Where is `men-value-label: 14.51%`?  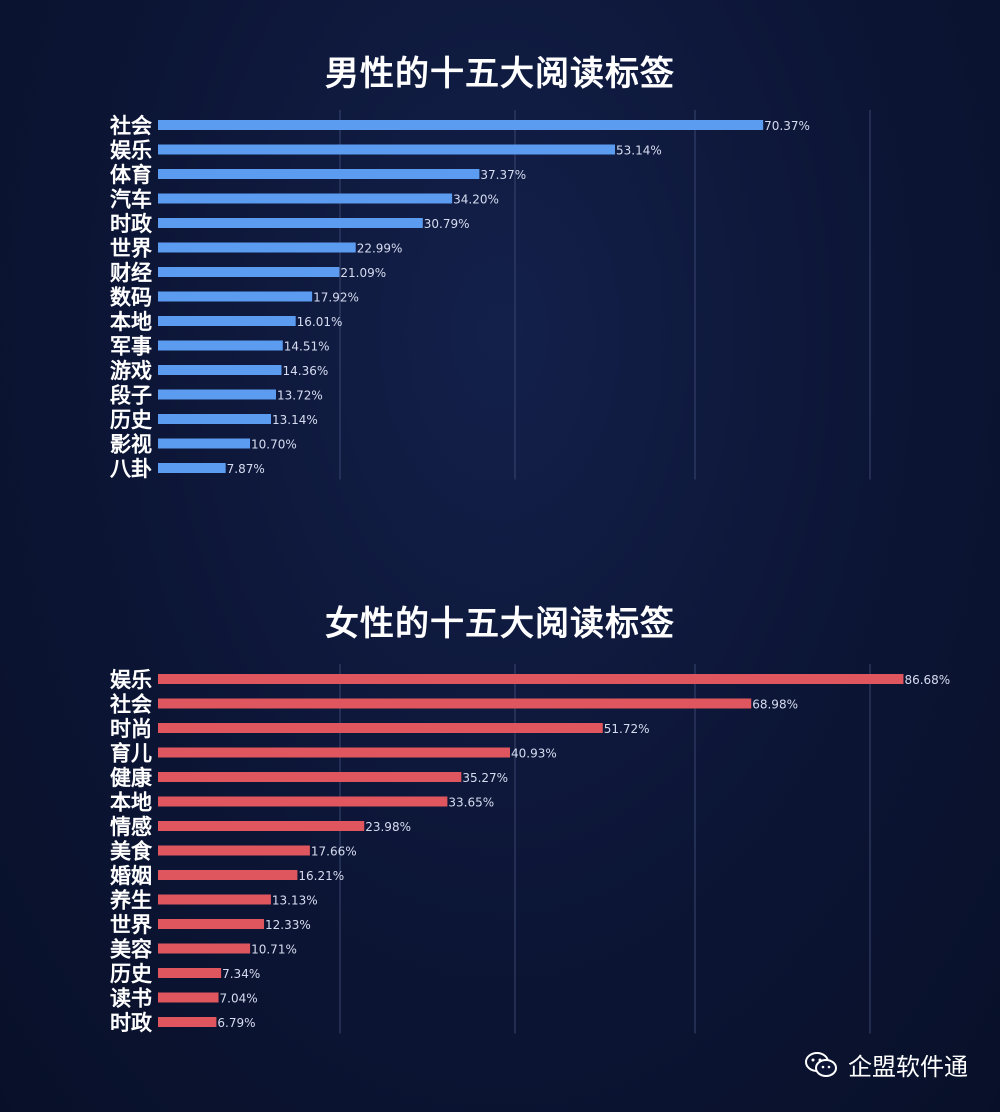
men-value-label: 14.51% is located at coordinates (307, 347).